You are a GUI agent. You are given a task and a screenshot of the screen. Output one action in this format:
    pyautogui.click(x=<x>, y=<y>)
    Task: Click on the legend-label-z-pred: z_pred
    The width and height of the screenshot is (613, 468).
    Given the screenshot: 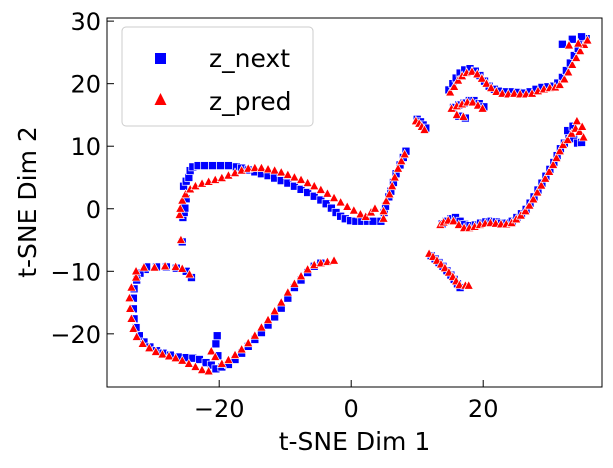 What is the action you would take?
    pyautogui.click(x=250, y=101)
    